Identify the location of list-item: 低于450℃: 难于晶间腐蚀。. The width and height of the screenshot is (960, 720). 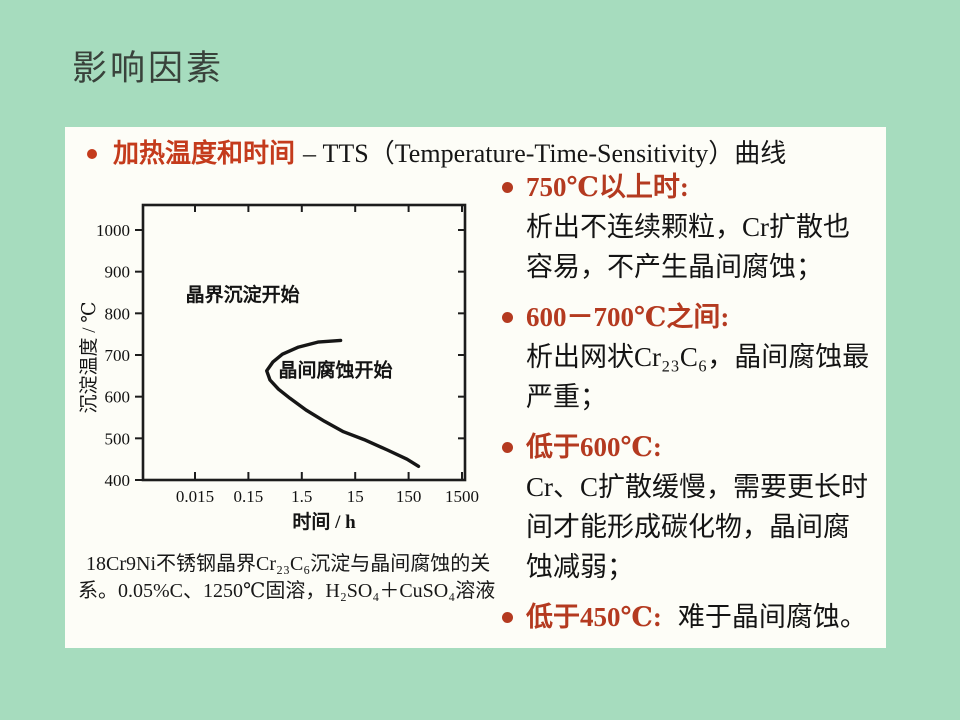
(690, 617).